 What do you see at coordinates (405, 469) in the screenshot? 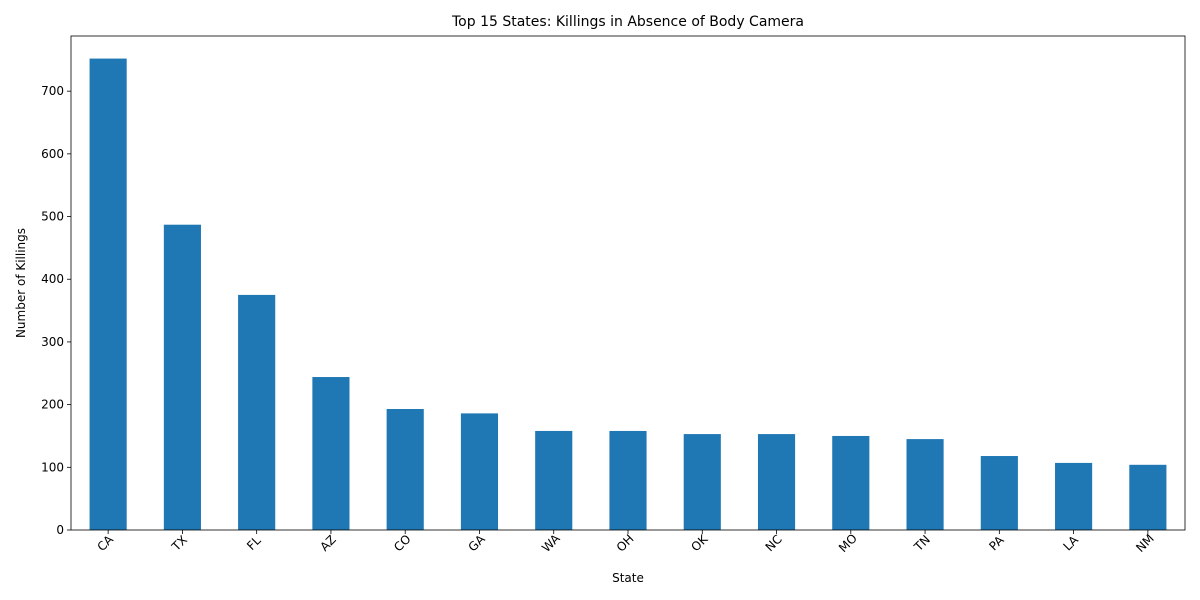
I see `bar-co` at bounding box center [405, 469].